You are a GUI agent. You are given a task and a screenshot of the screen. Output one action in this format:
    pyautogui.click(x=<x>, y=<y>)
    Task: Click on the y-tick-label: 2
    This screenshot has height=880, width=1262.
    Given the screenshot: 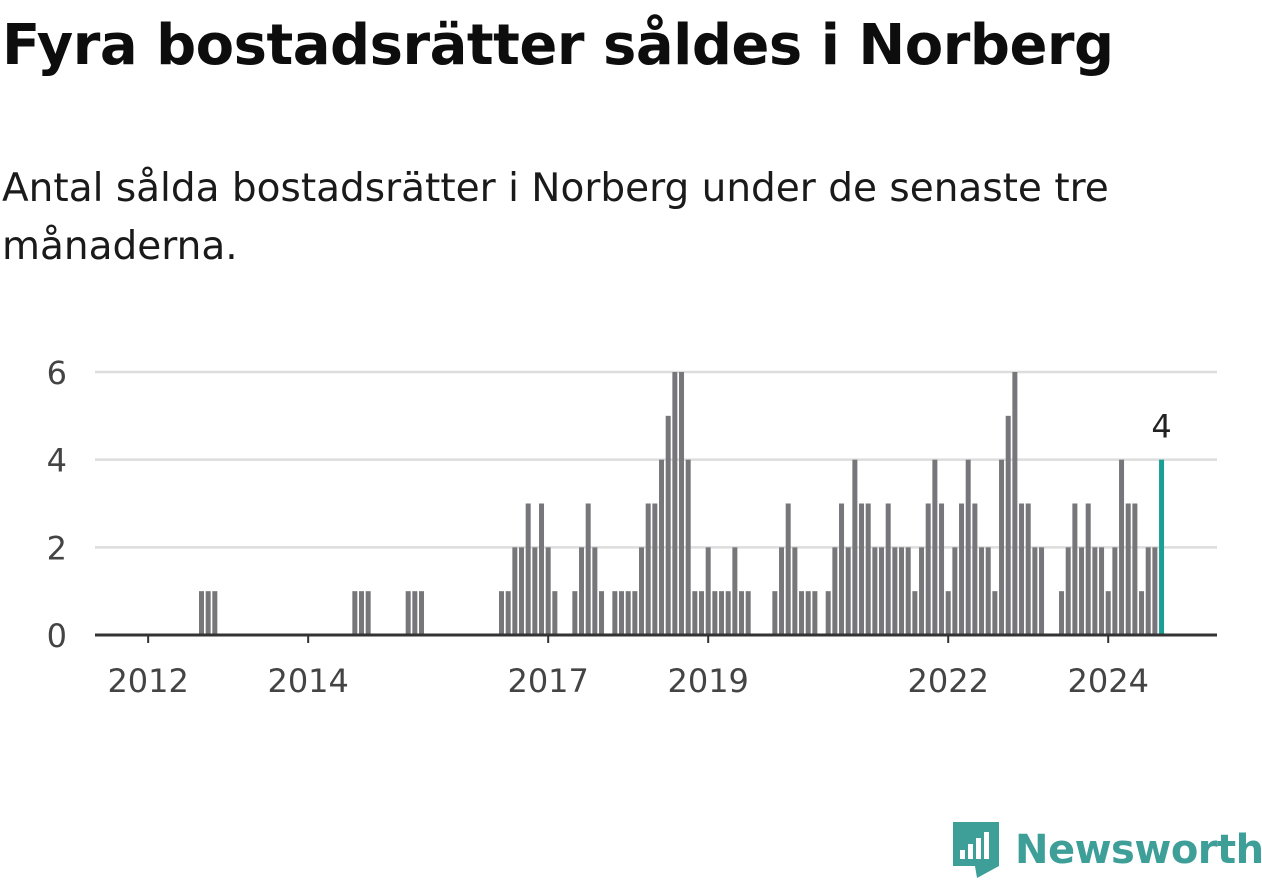 What is the action you would take?
    pyautogui.click(x=57, y=548)
    